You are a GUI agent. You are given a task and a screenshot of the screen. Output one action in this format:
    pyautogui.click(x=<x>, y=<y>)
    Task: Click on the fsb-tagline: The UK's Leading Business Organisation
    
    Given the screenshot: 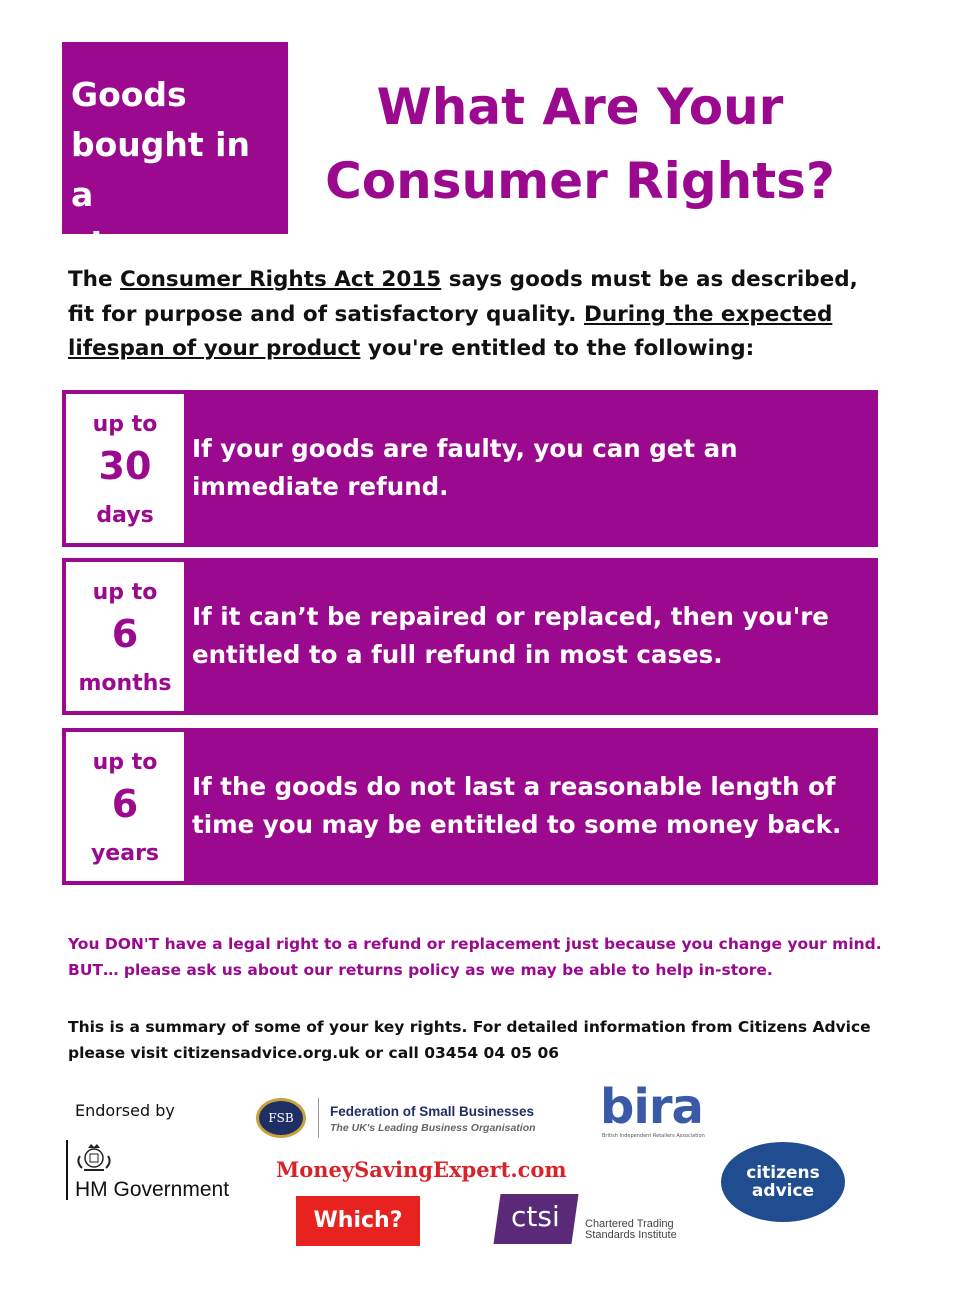 What is the action you would take?
    pyautogui.click(x=433, y=1128)
    